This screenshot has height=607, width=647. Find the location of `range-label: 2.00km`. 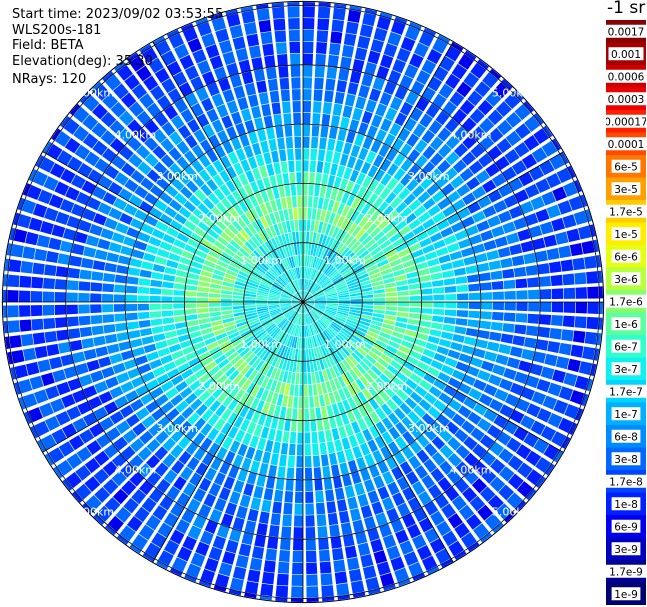

range-label: 2.00km is located at coordinates (219, 386).